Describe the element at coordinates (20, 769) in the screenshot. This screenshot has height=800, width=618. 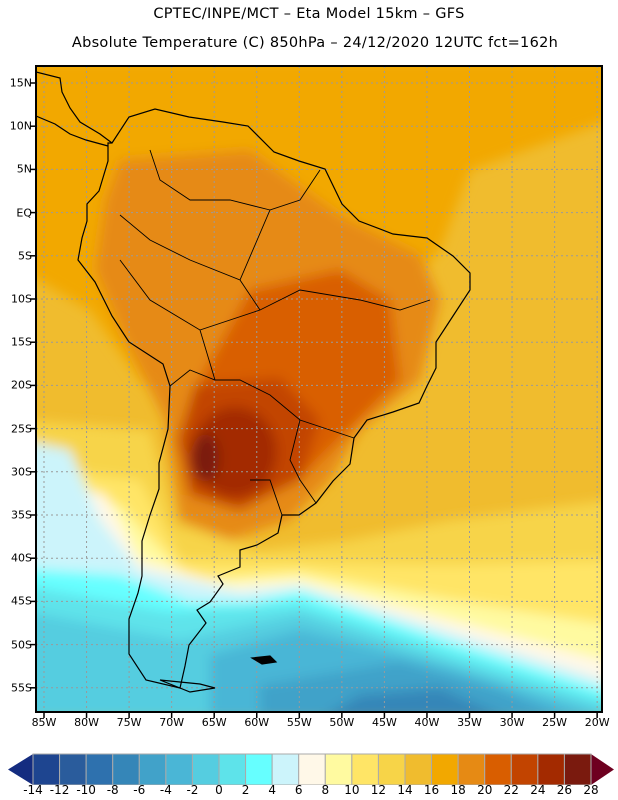
I see `colorbar-under-arrow` at that location.